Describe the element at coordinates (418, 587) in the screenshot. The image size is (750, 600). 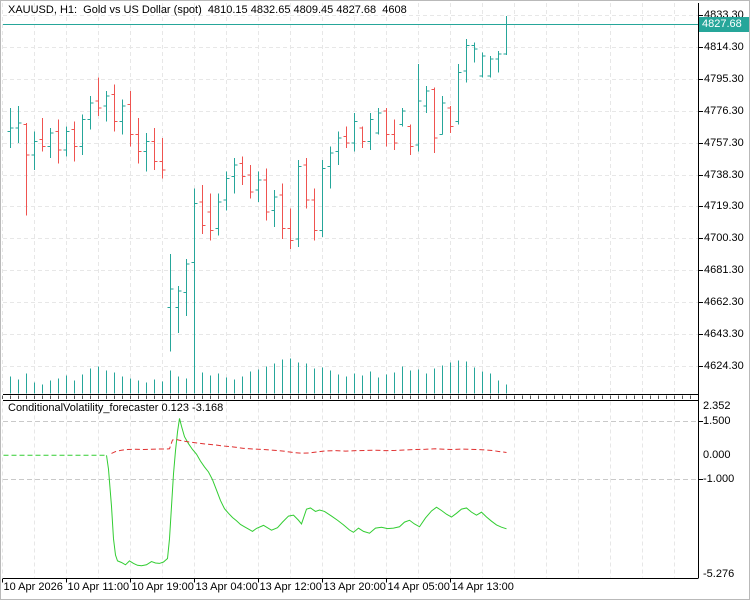
I see `time-tick-label: 14 Apr 05:00` at that location.